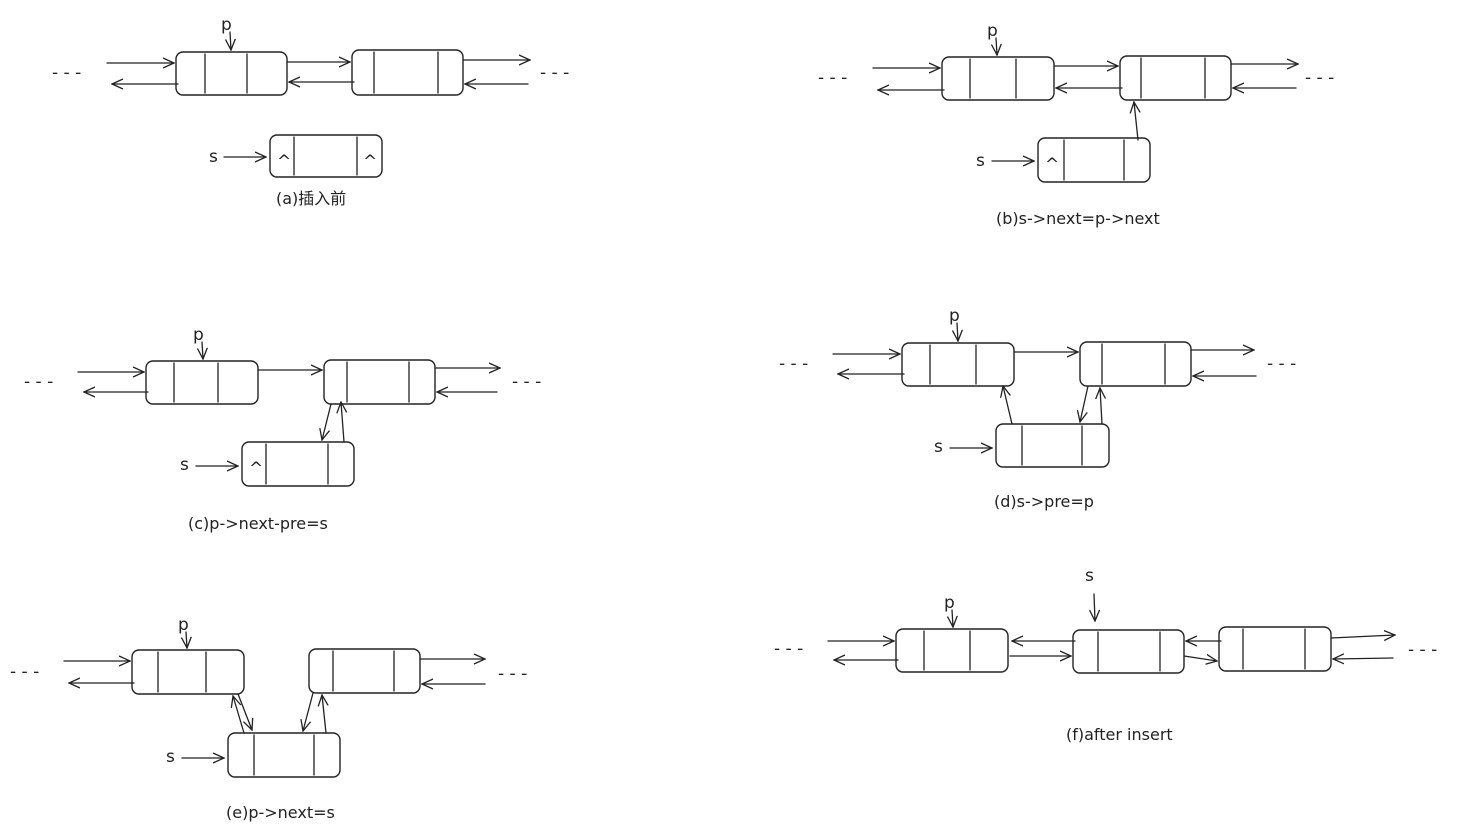 The height and width of the screenshot is (834, 1468). What do you see at coordinates (1044, 501) in the screenshot?
I see `caption-d: (d)s->pre=p` at bounding box center [1044, 501].